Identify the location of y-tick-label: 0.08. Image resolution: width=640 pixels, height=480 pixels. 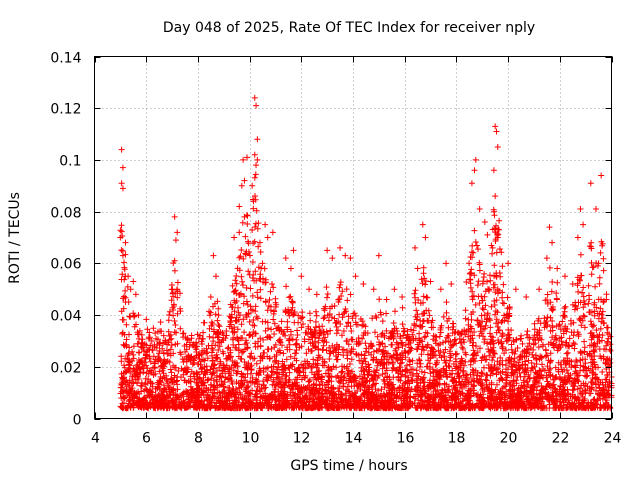
(65, 214).